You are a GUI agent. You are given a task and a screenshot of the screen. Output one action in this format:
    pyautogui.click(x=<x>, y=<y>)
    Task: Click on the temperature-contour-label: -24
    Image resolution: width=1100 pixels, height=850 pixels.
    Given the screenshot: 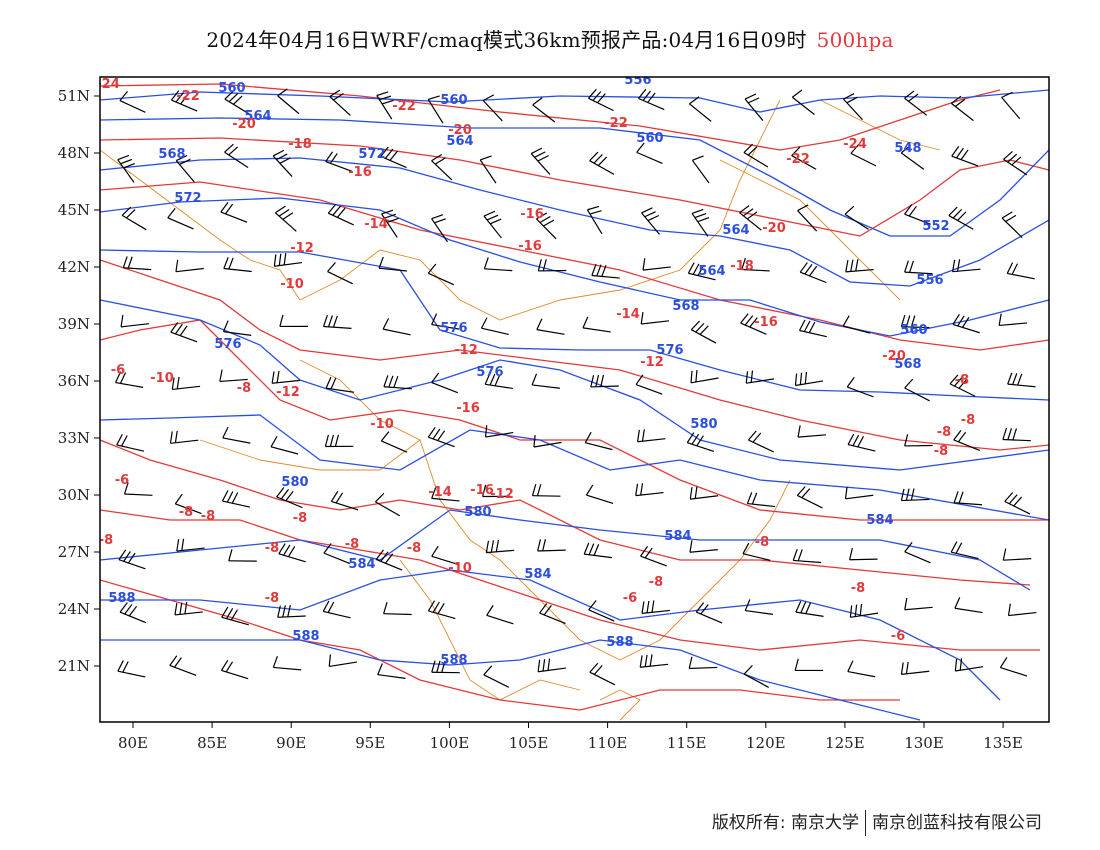 What is the action you would take?
    pyautogui.click(x=855, y=144)
    